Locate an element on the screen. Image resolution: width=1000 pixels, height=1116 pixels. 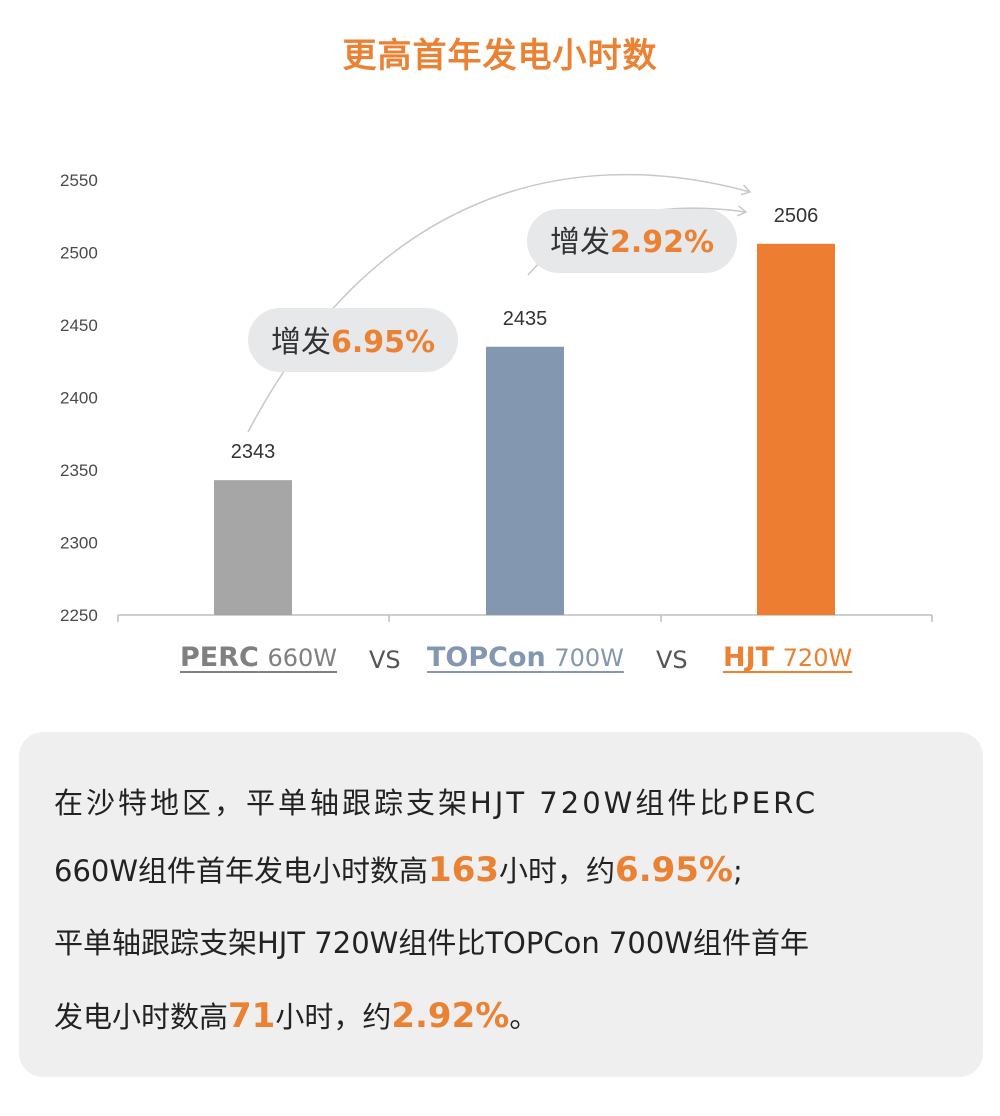
y-tick-label: 2350 is located at coordinates (79, 470).